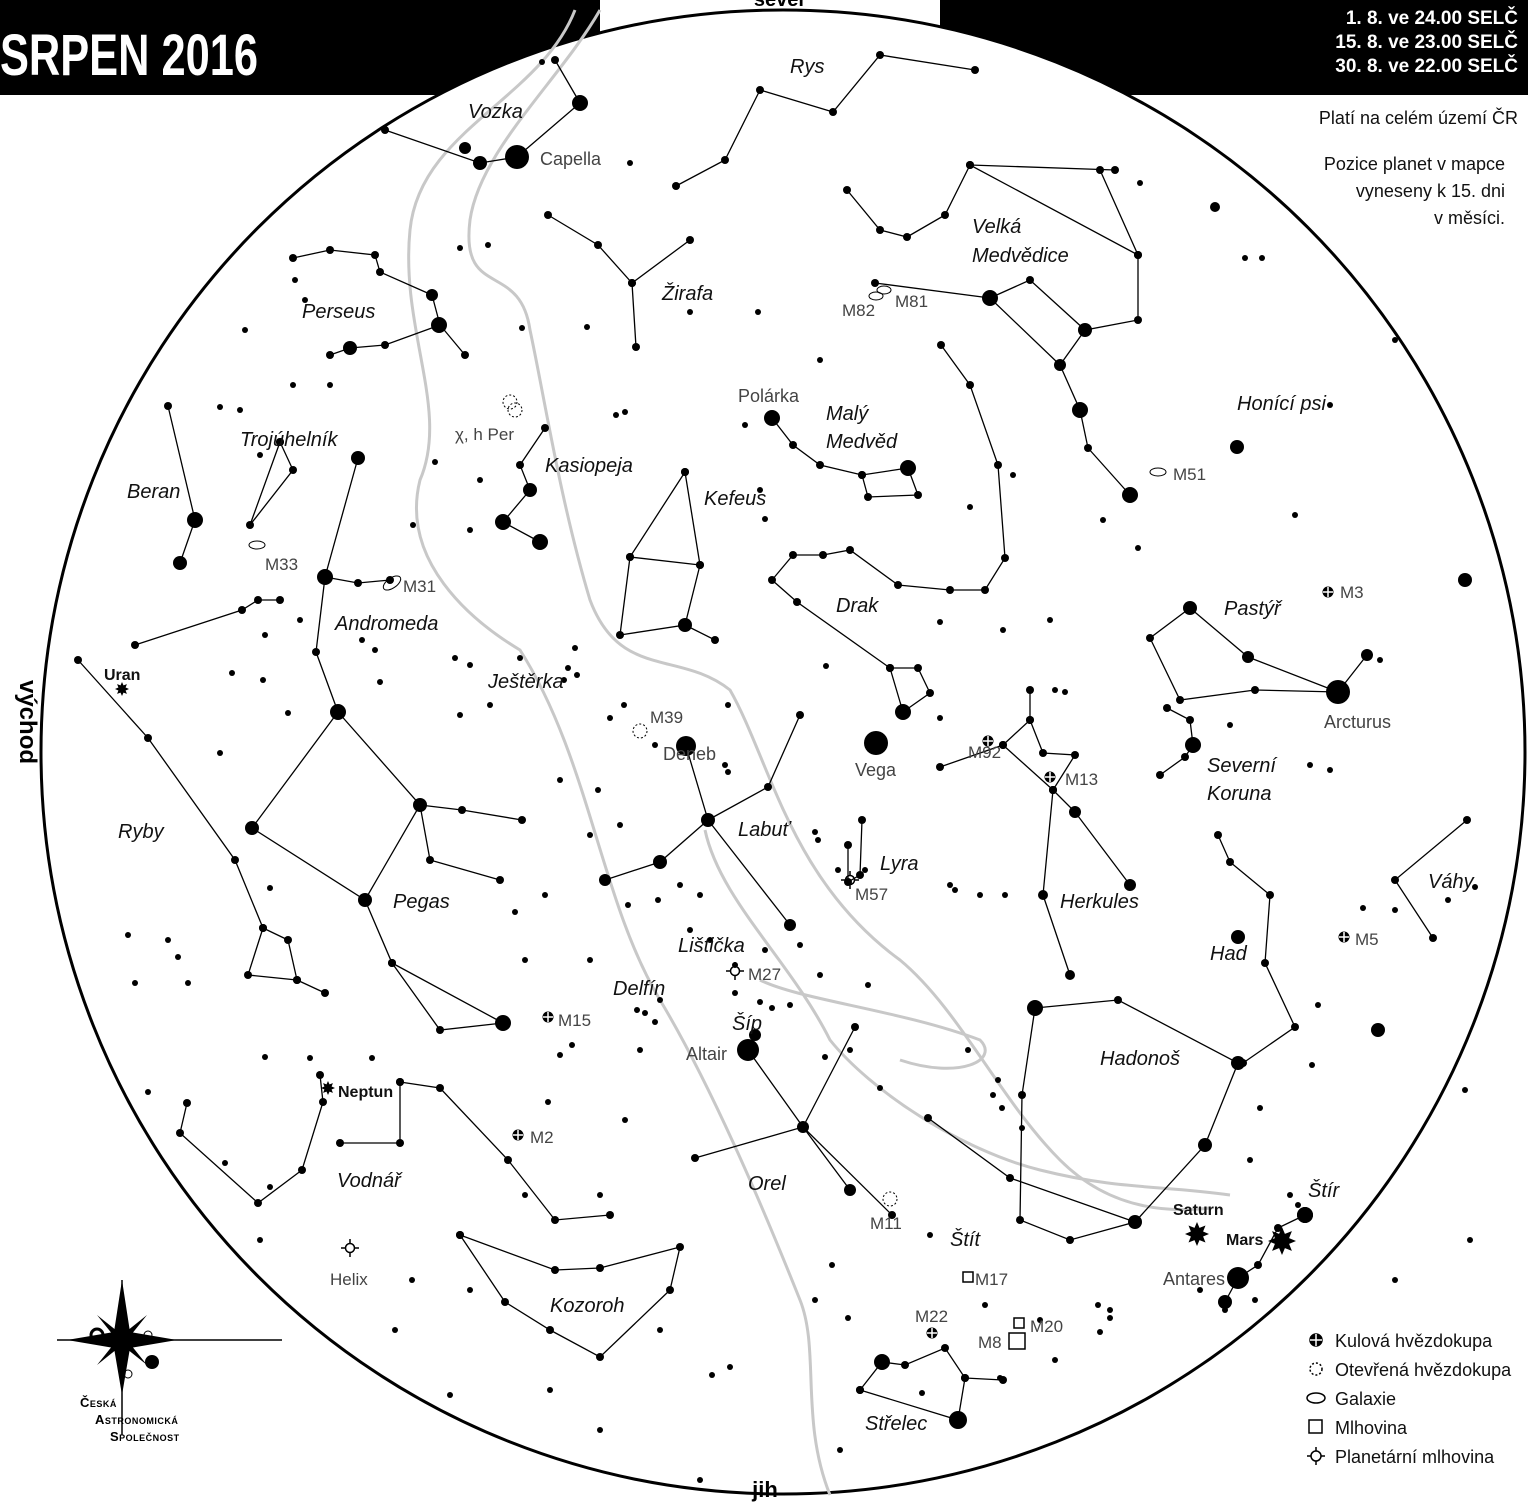 The width and height of the screenshot is (1528, 1503). Describe the element at coordinates (169, 1357) in the screenshot. I see `logo-compass` at that location.